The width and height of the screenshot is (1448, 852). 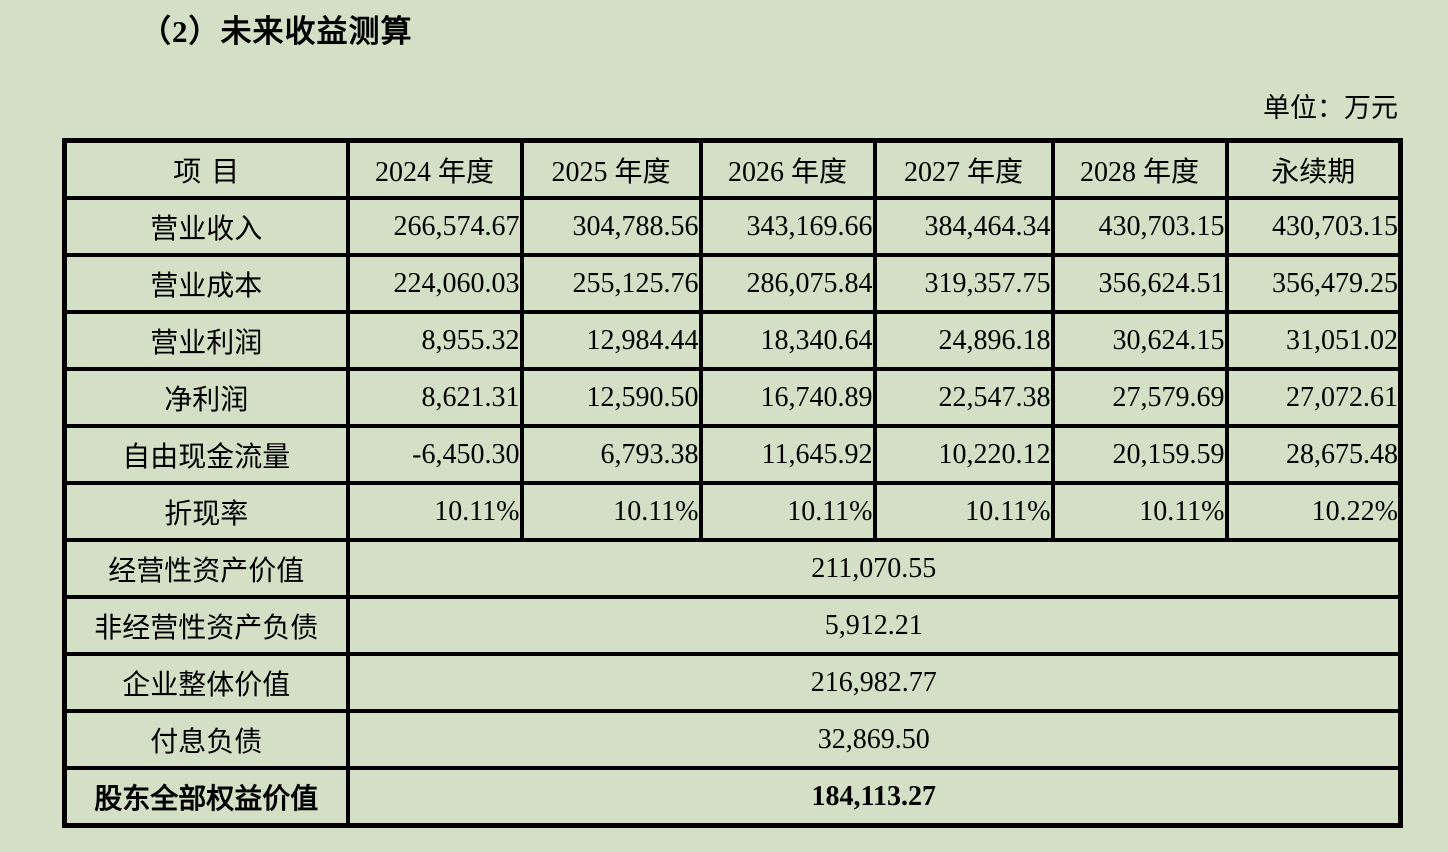 What do you see at coordinates (206, 625) in the screenshot?
I see `row-label-non-operating-assets-liabilities: 非经营性资产负债` at bounding box center [206, 625].